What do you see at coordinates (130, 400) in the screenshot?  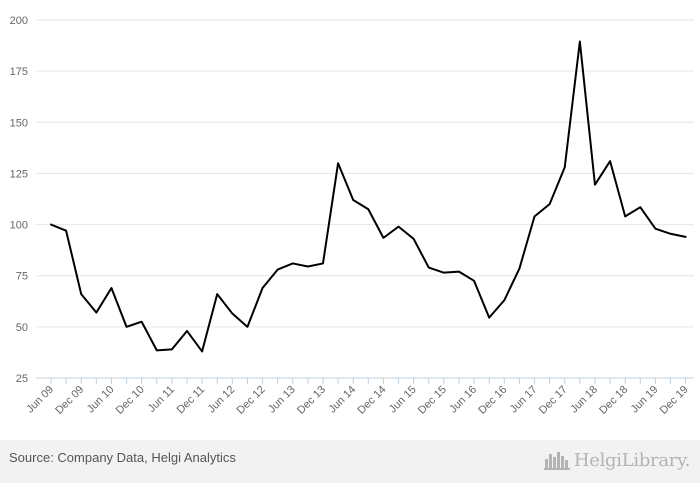 I see `x-tick-label: Dec 10` at bounding box center [130, 400].